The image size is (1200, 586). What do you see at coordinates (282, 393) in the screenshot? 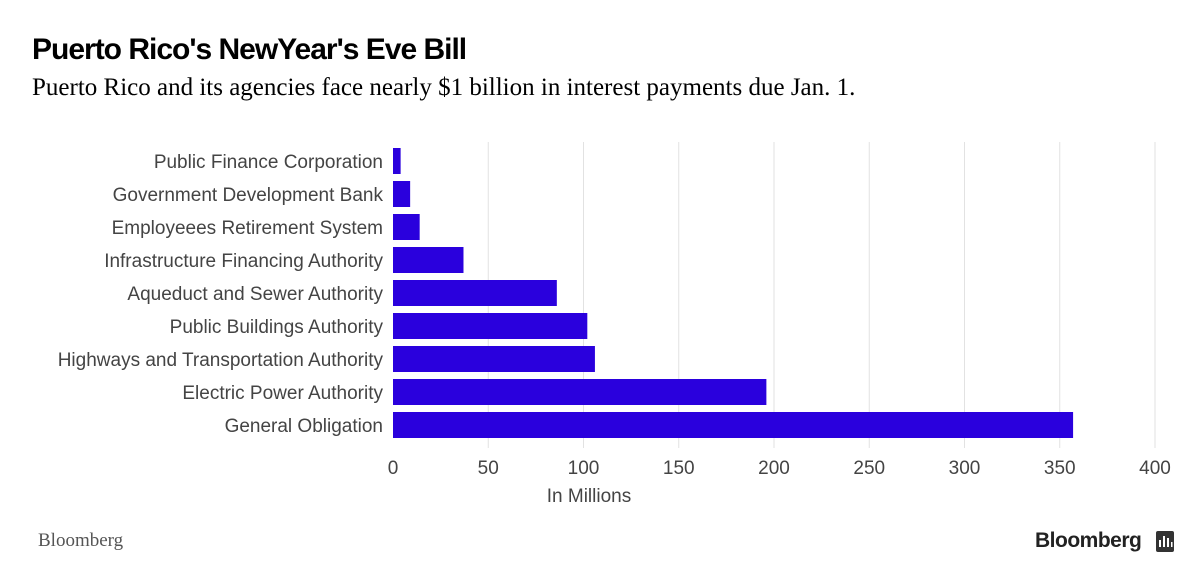
I see `category-label: Electric Power Authority` at bounding box center [282, 393].